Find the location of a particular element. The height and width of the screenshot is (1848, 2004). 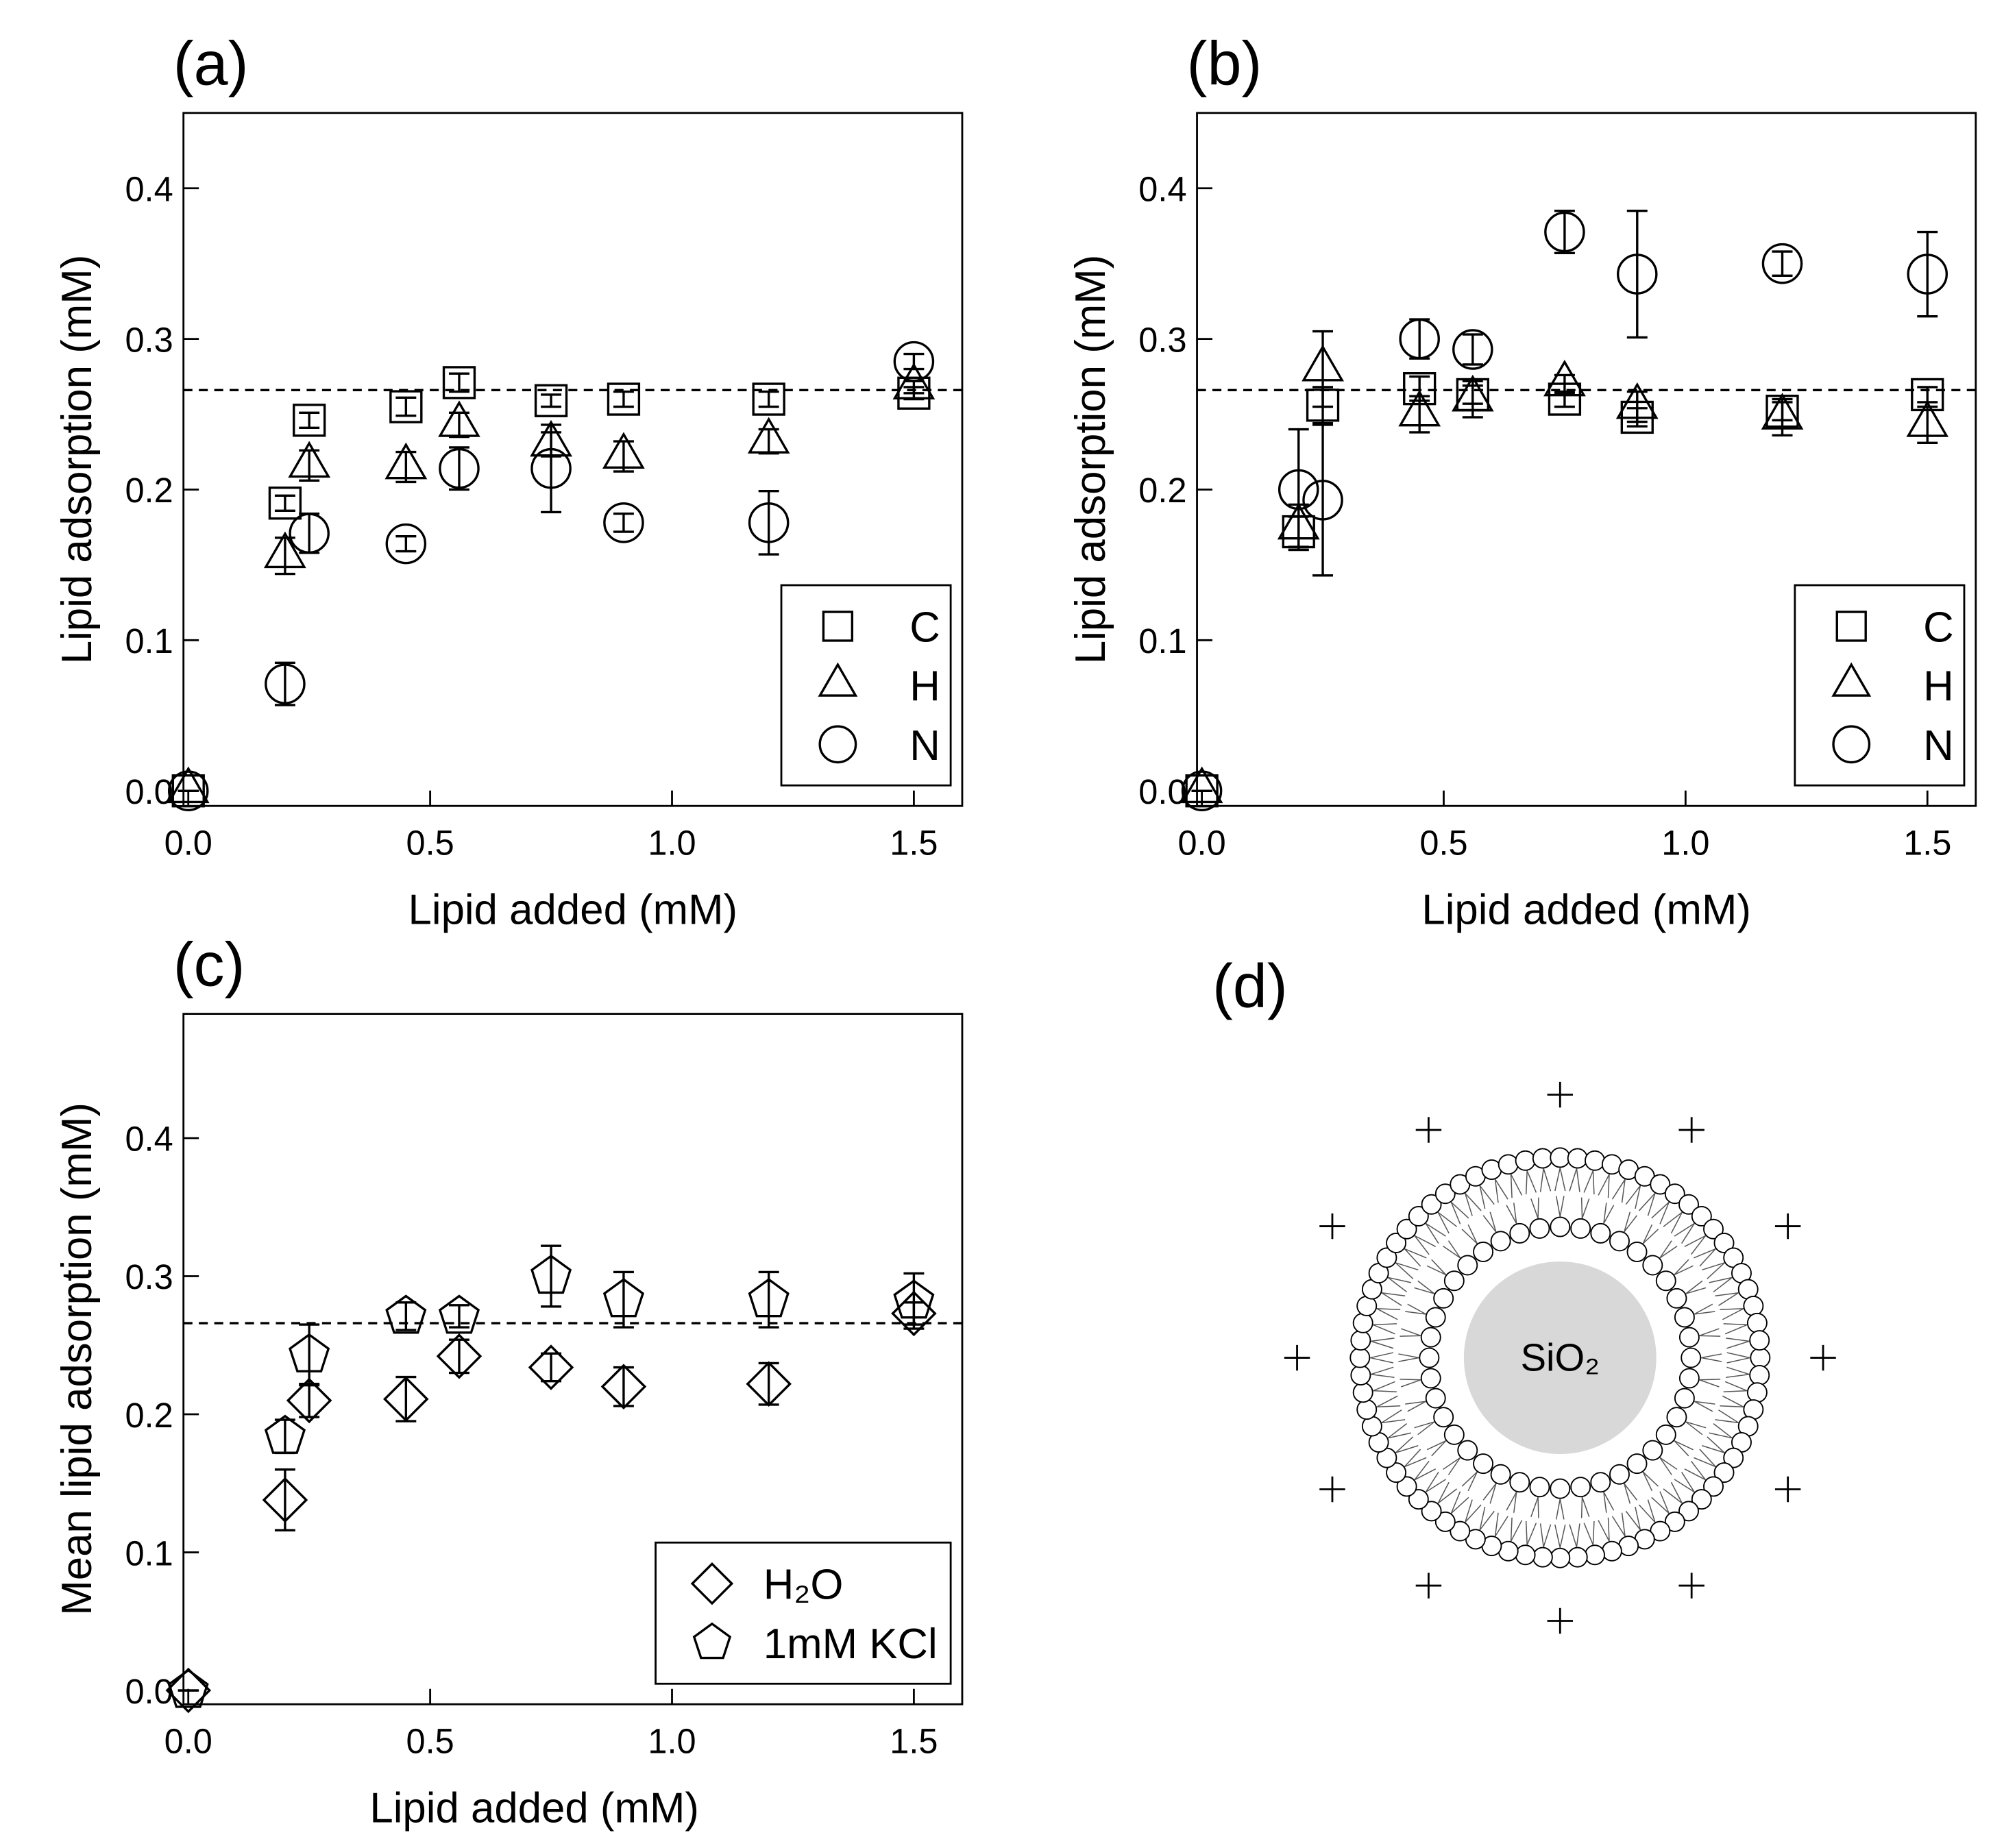

legend-box is located at coordinates (803, 1613).